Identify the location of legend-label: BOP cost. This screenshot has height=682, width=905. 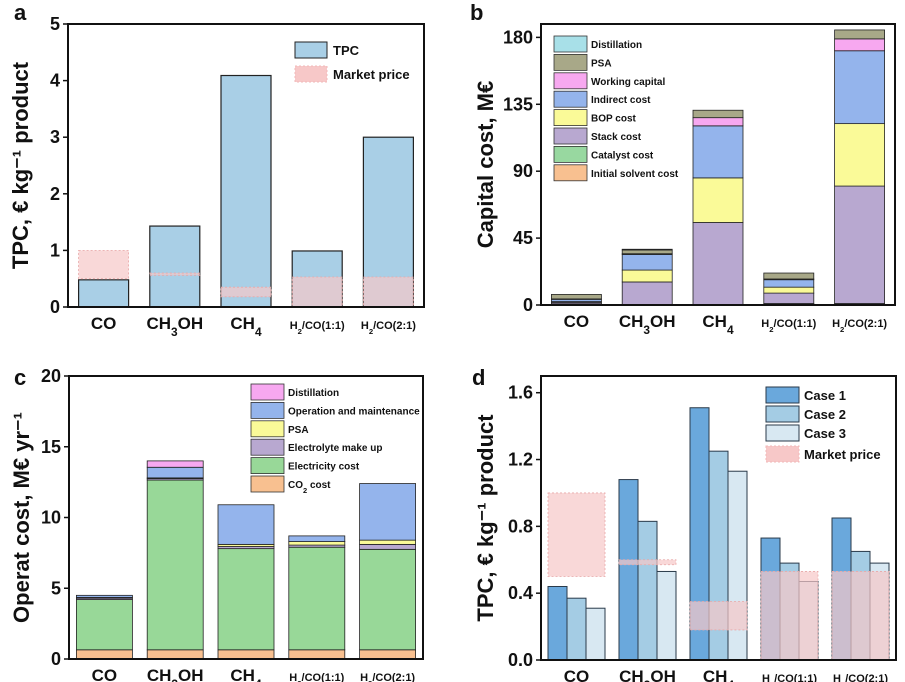
(613, 119).